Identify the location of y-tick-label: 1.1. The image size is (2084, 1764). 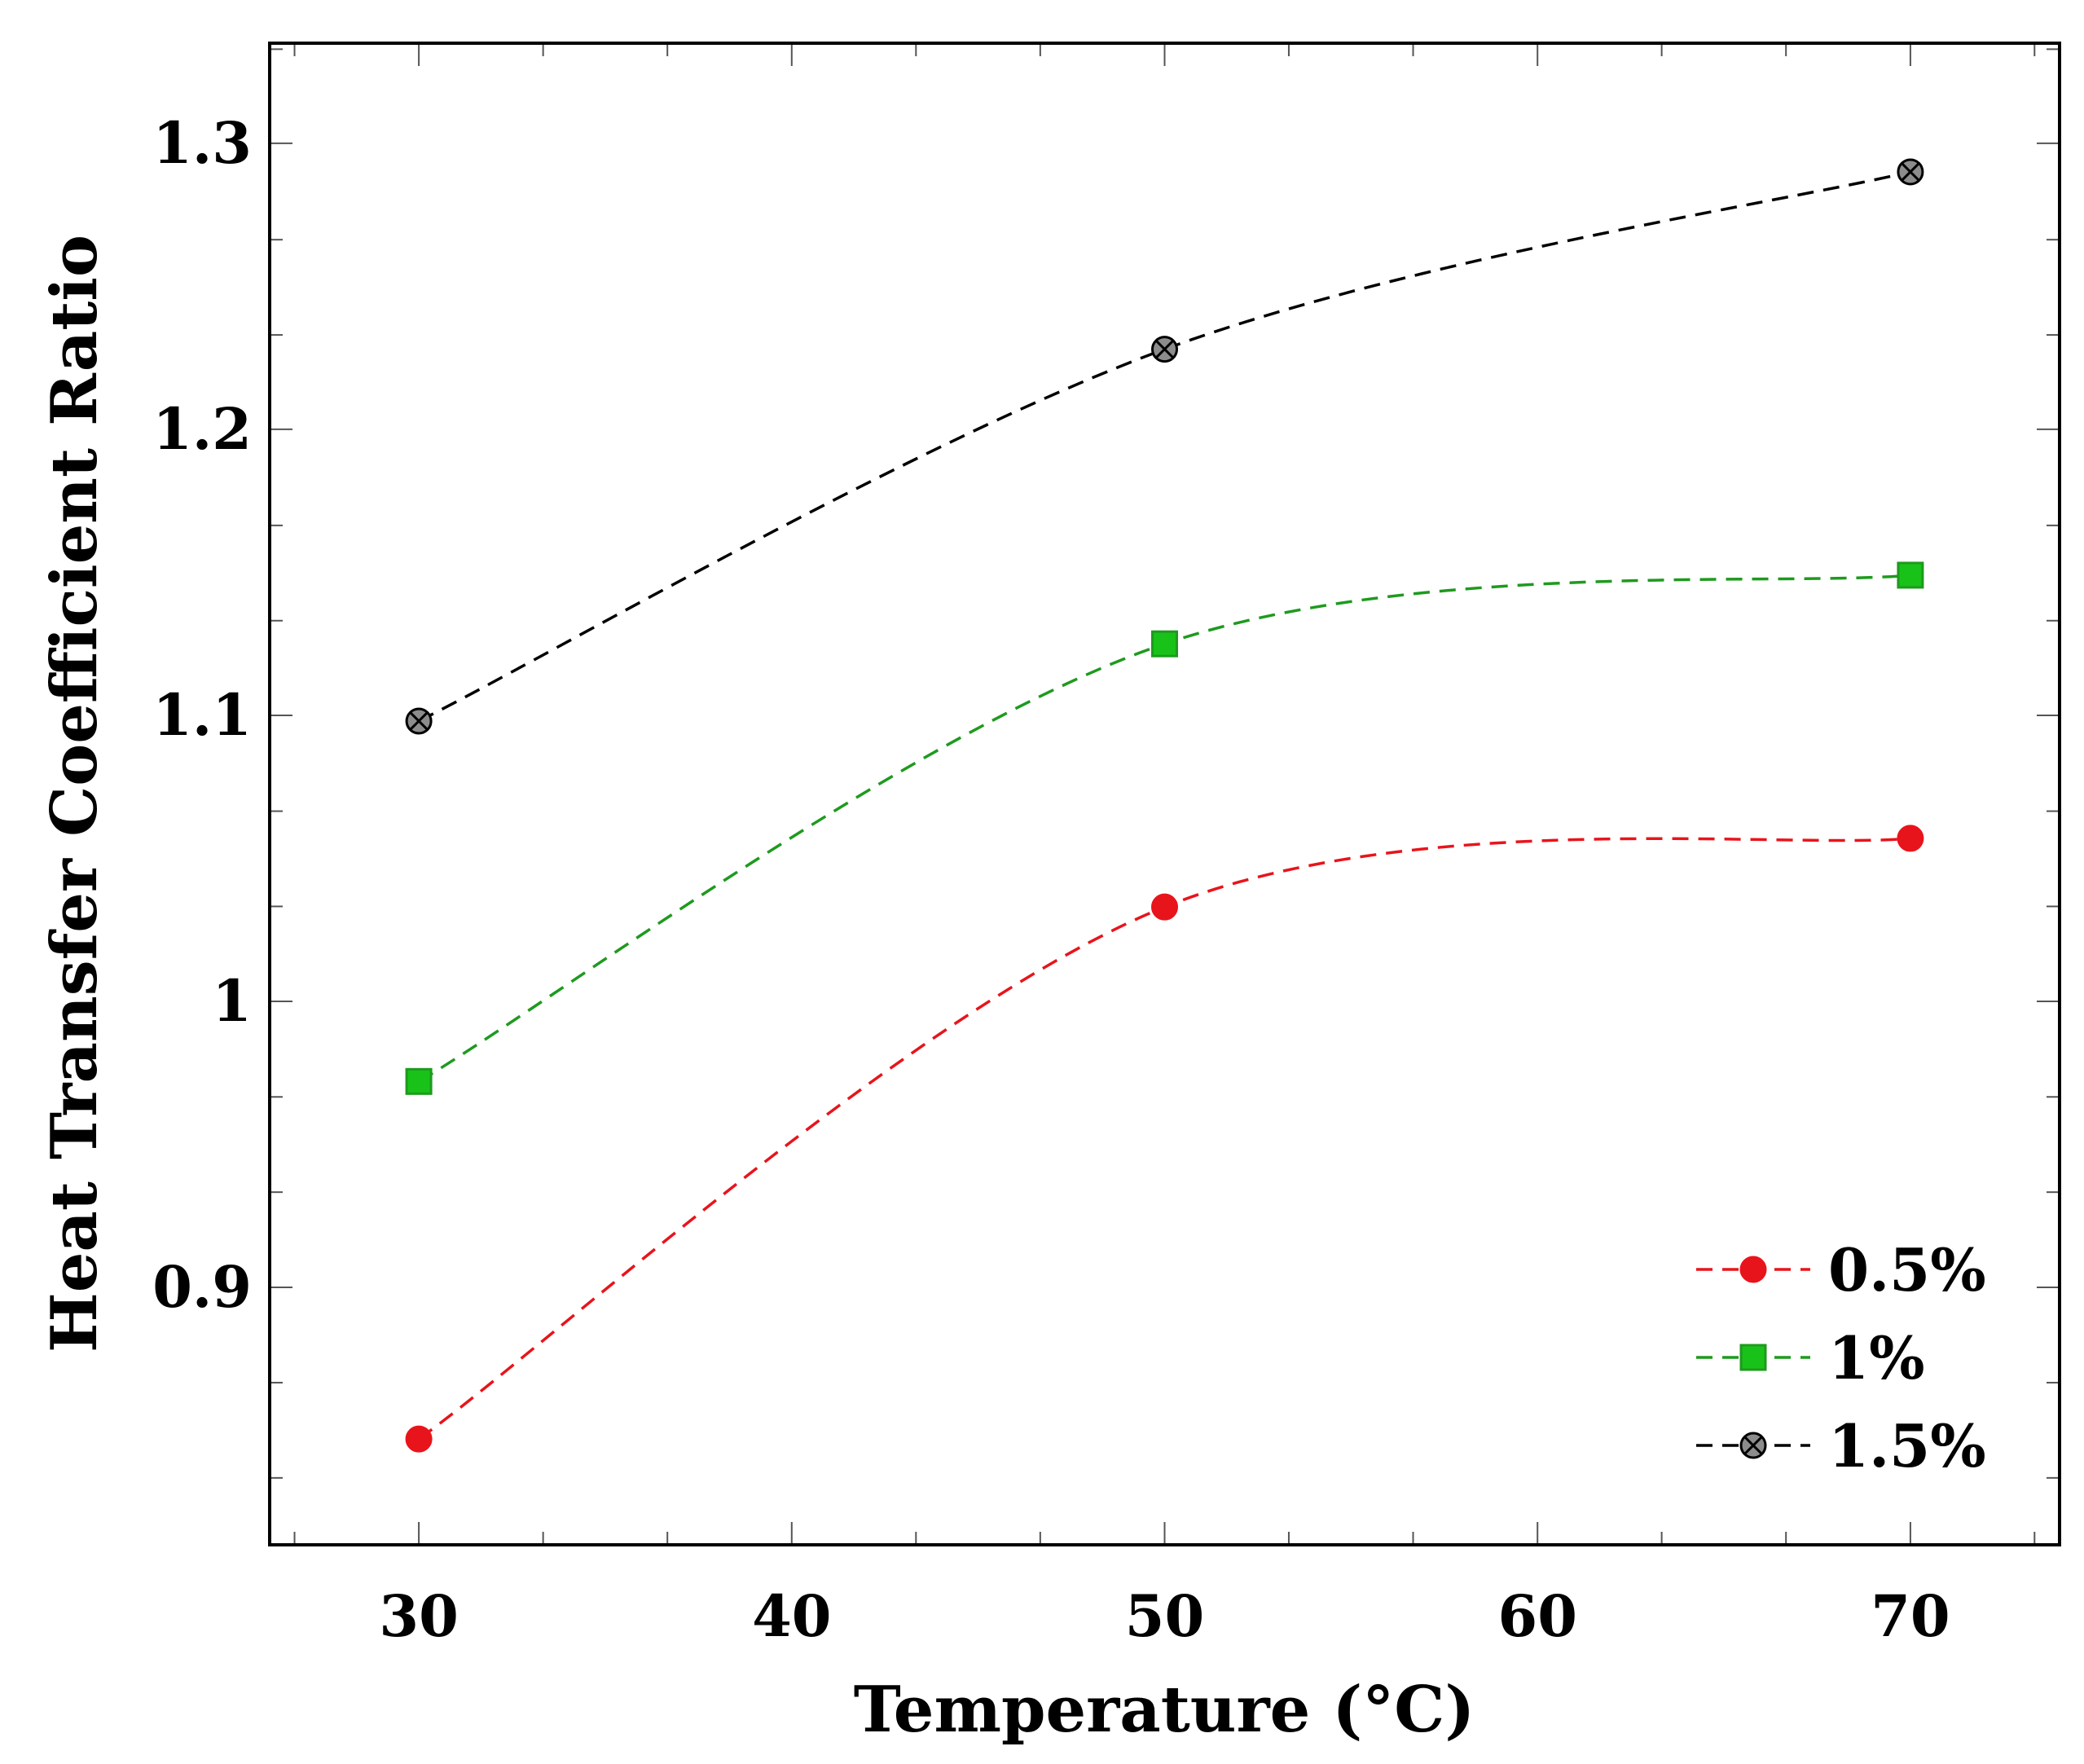
(202, 715).